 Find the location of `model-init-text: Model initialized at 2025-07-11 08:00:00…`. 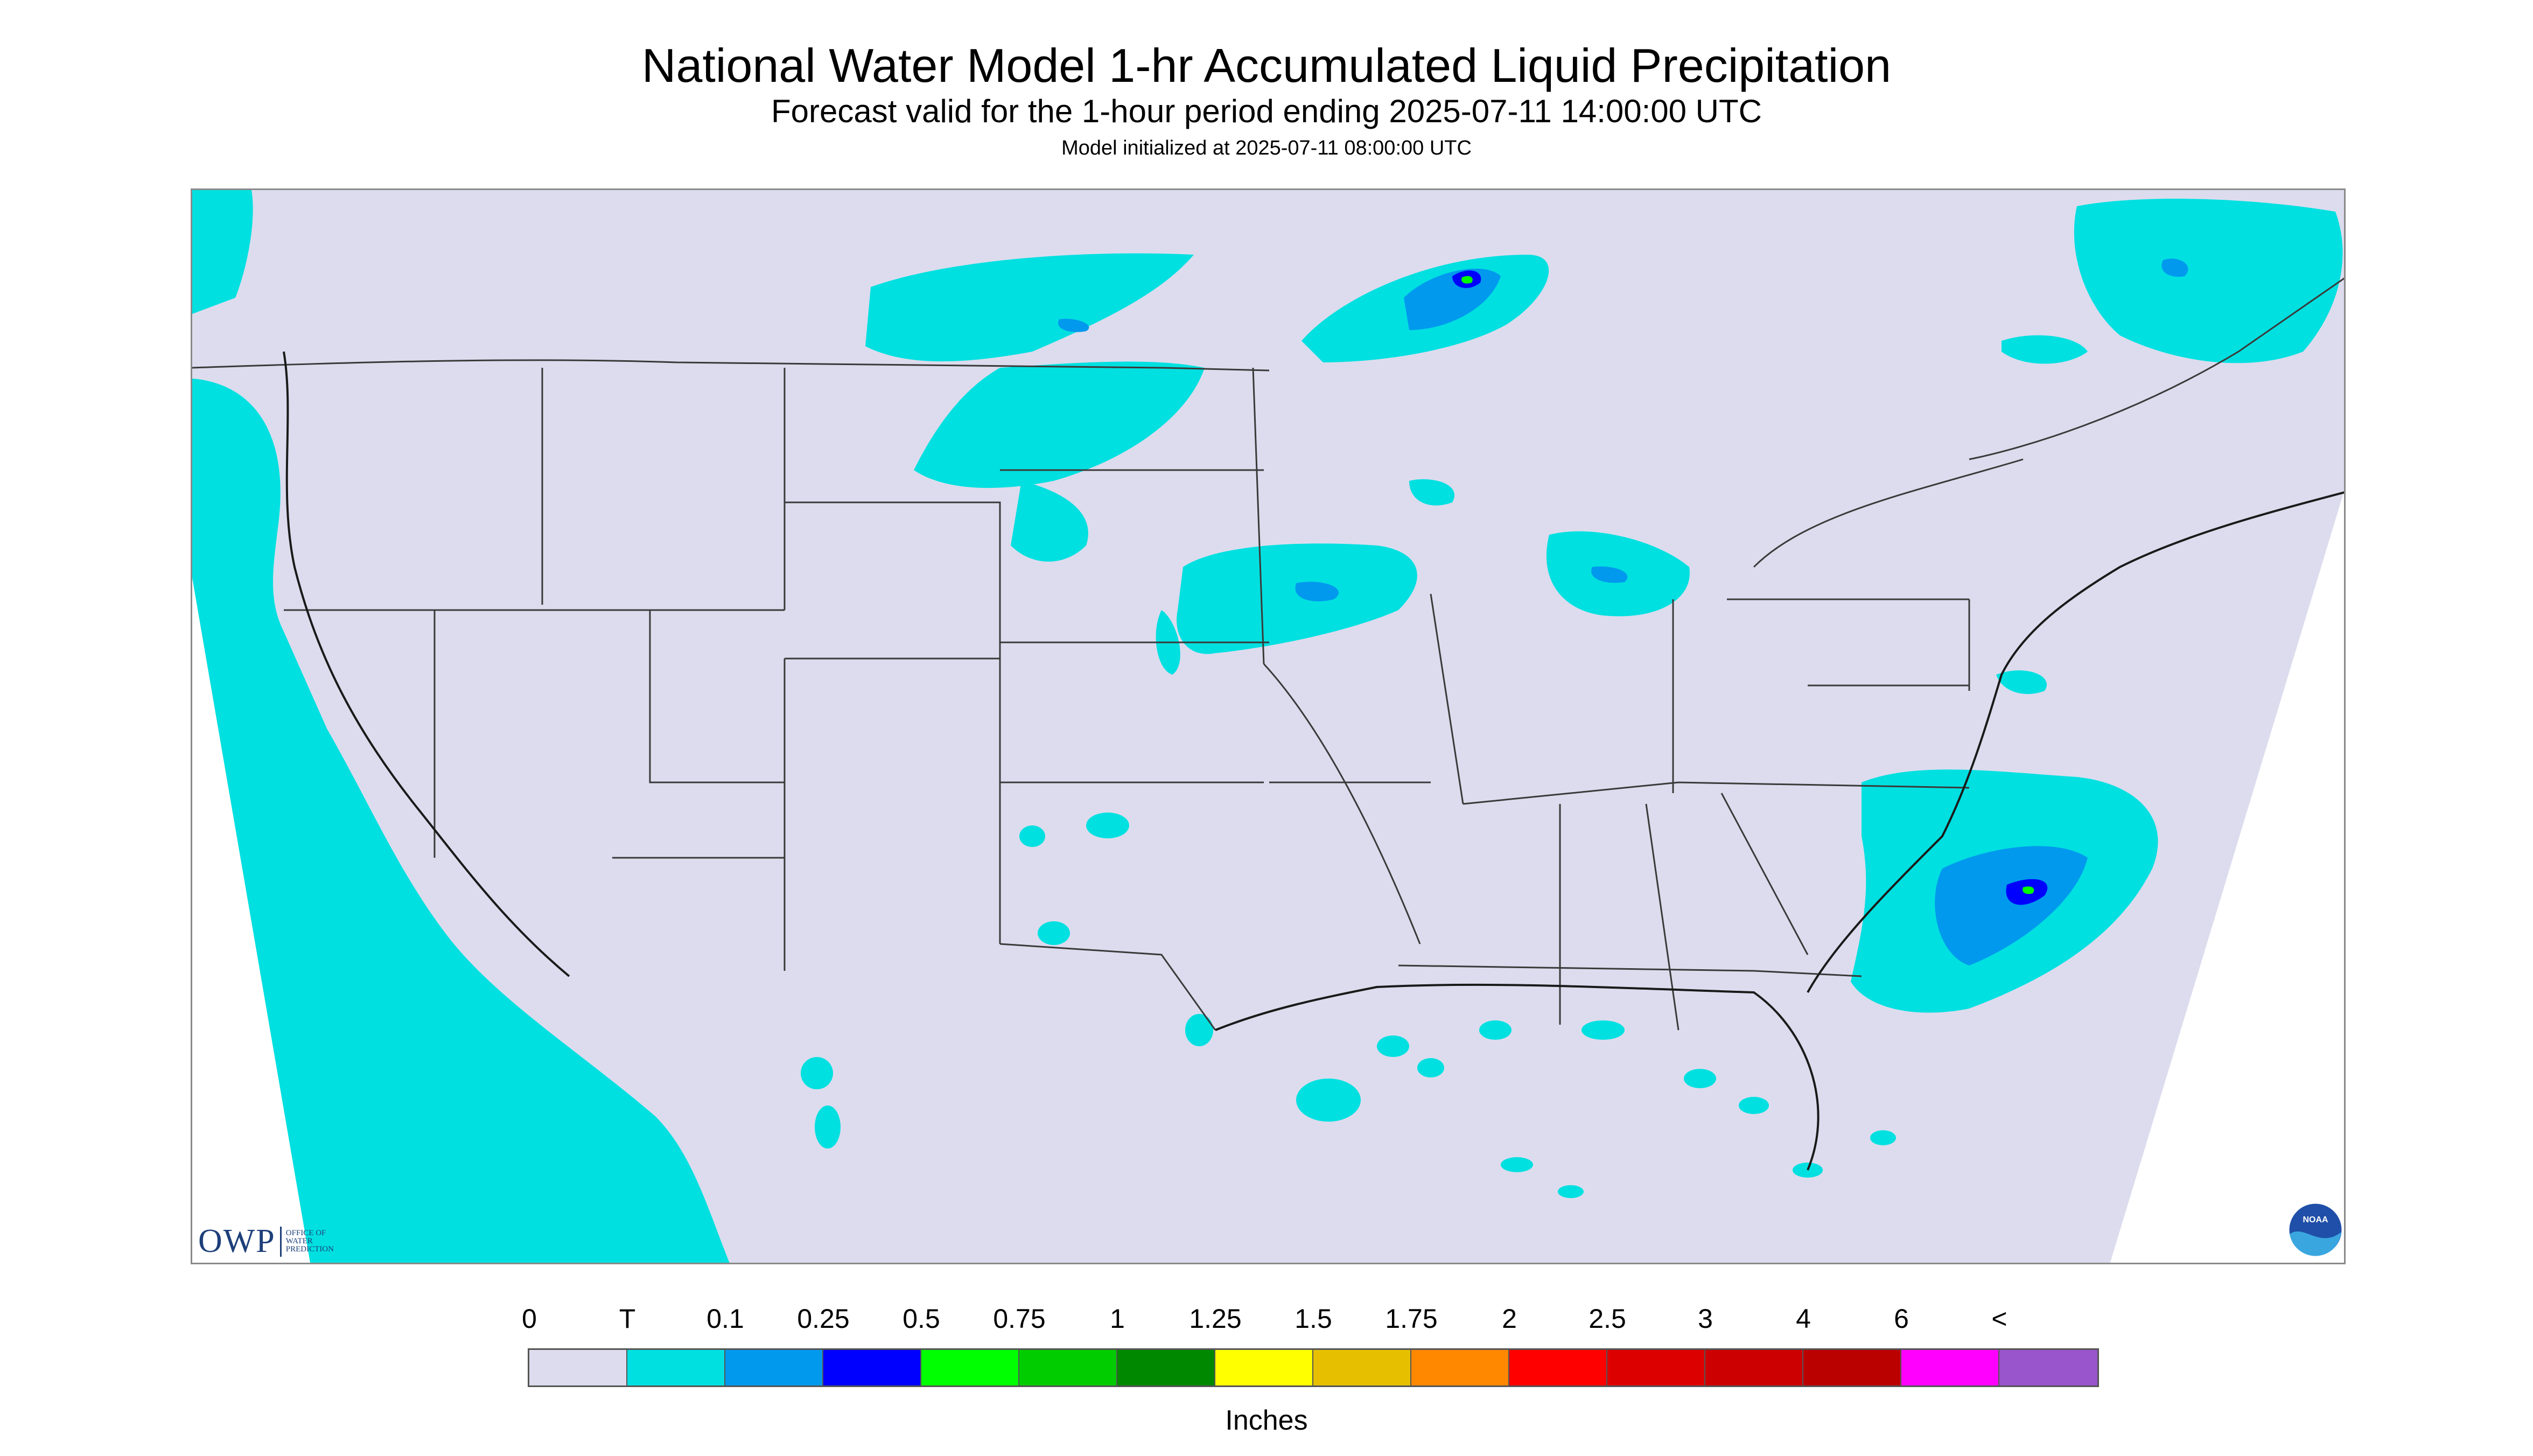

model-init-text: Model initialized at 2025-07-11 08:00:00… is located at coordinates (1266, 148).